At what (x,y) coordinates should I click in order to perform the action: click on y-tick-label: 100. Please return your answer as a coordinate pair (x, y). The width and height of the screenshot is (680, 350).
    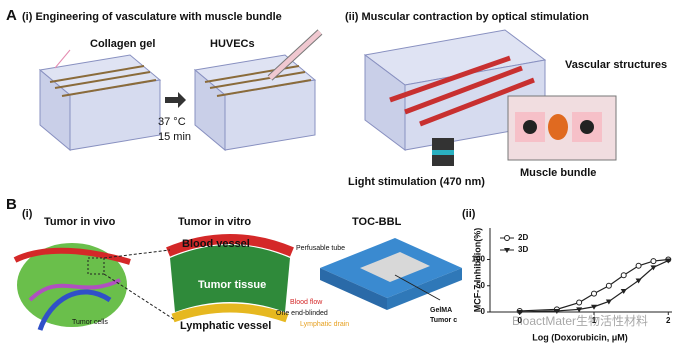
    Looking at the image, I should click on (479, 259).